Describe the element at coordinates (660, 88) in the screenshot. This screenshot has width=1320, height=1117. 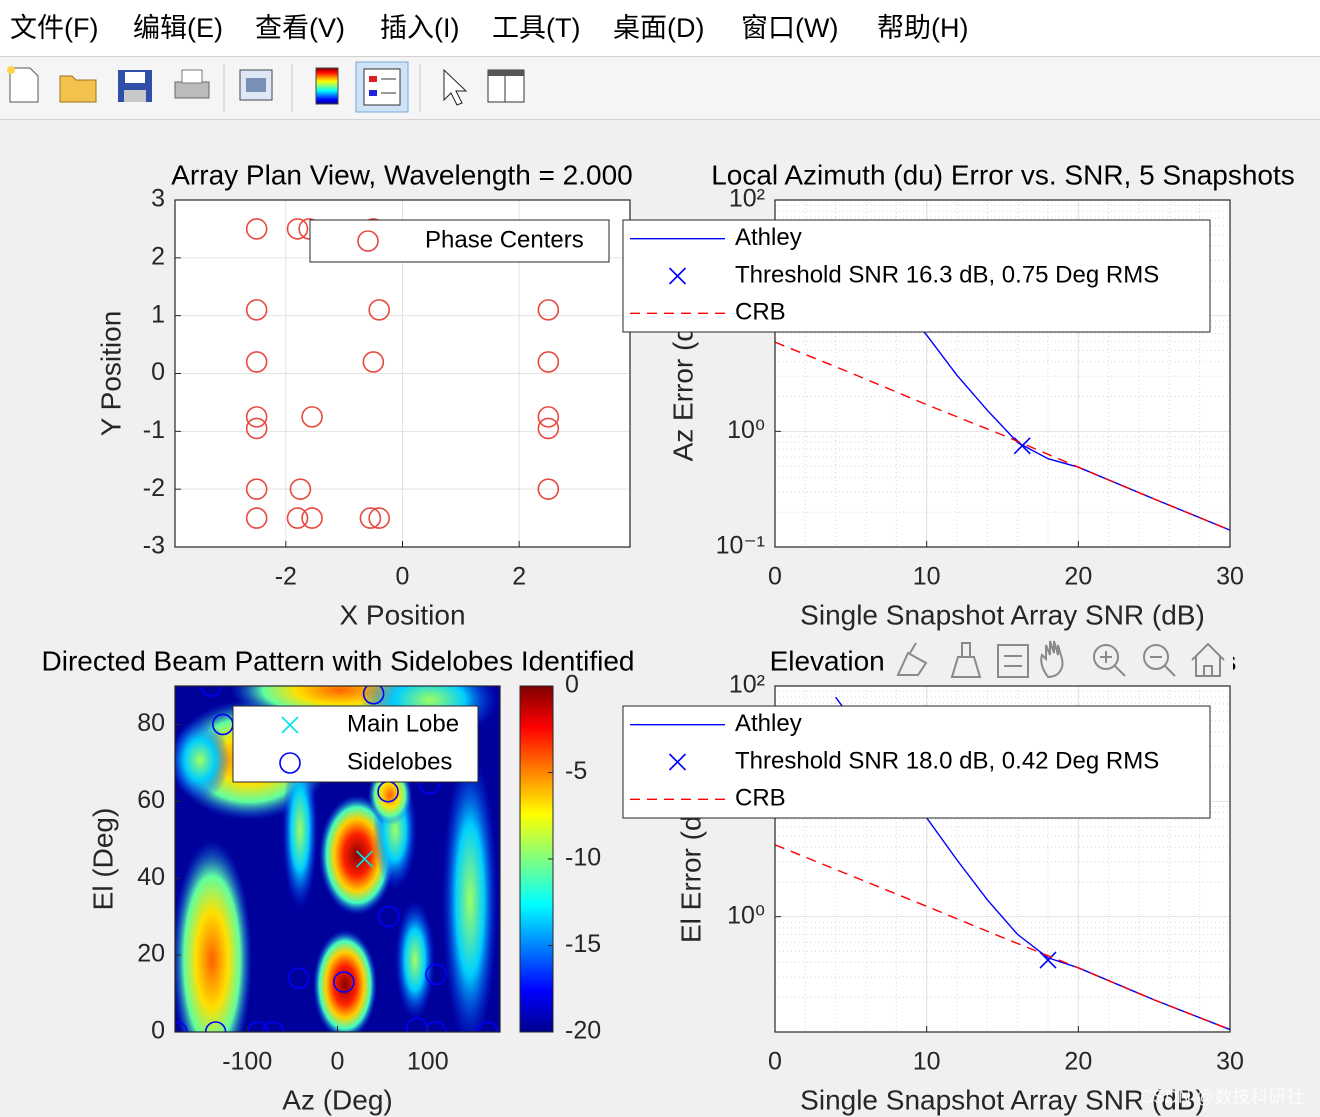
I see `toolbar` at that location.